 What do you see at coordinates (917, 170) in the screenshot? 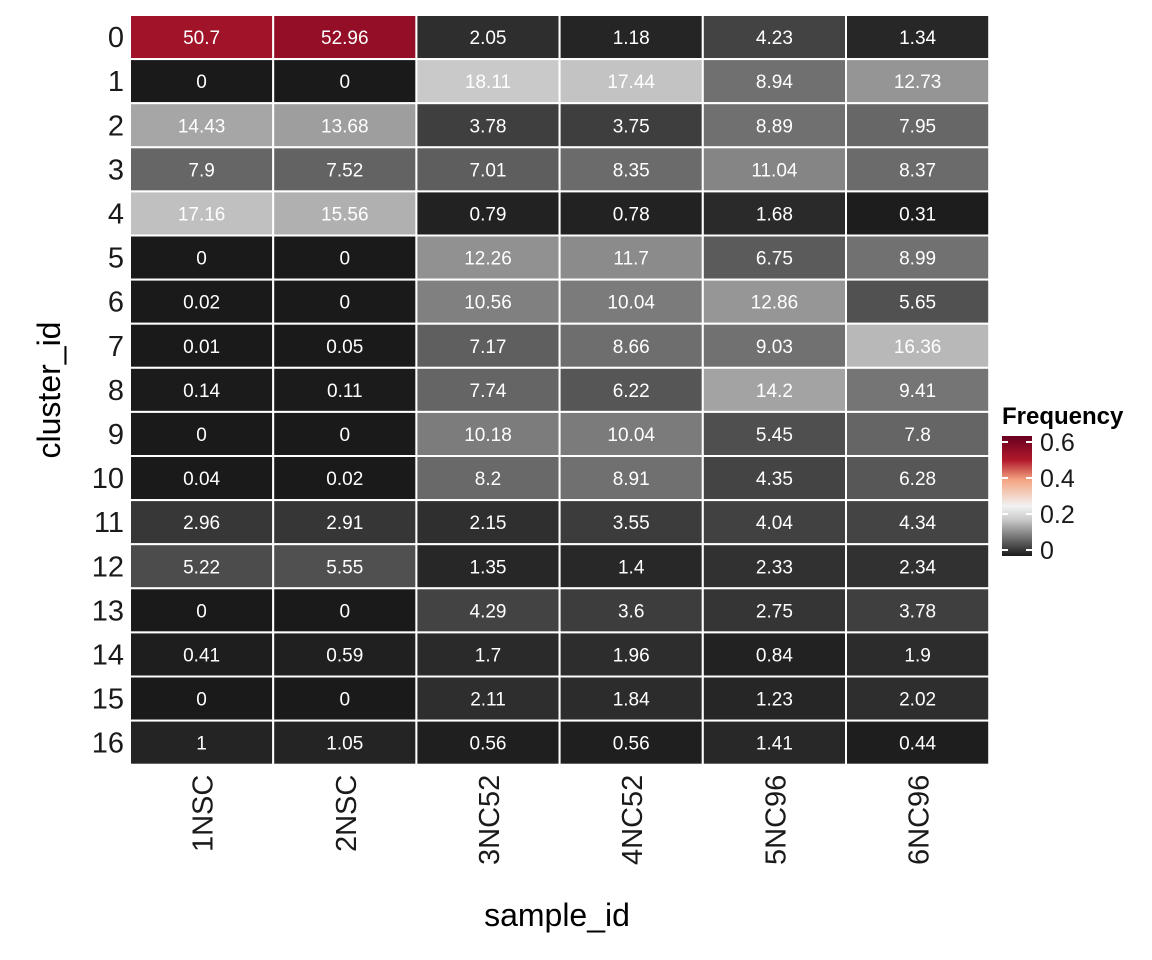
I see `cell-value-label: 8.37` at bounding box center [917, 170].